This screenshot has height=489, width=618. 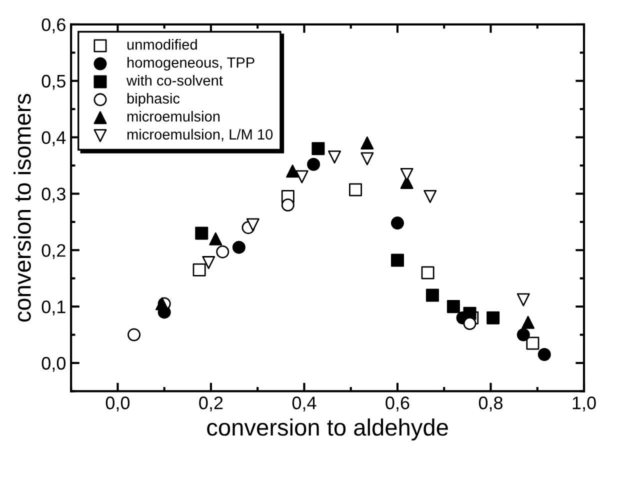 What do you see at coordinates (54, 308) in the screenshot?
I see `y-tick-label: 0,1` at bounding box center [54, 308].